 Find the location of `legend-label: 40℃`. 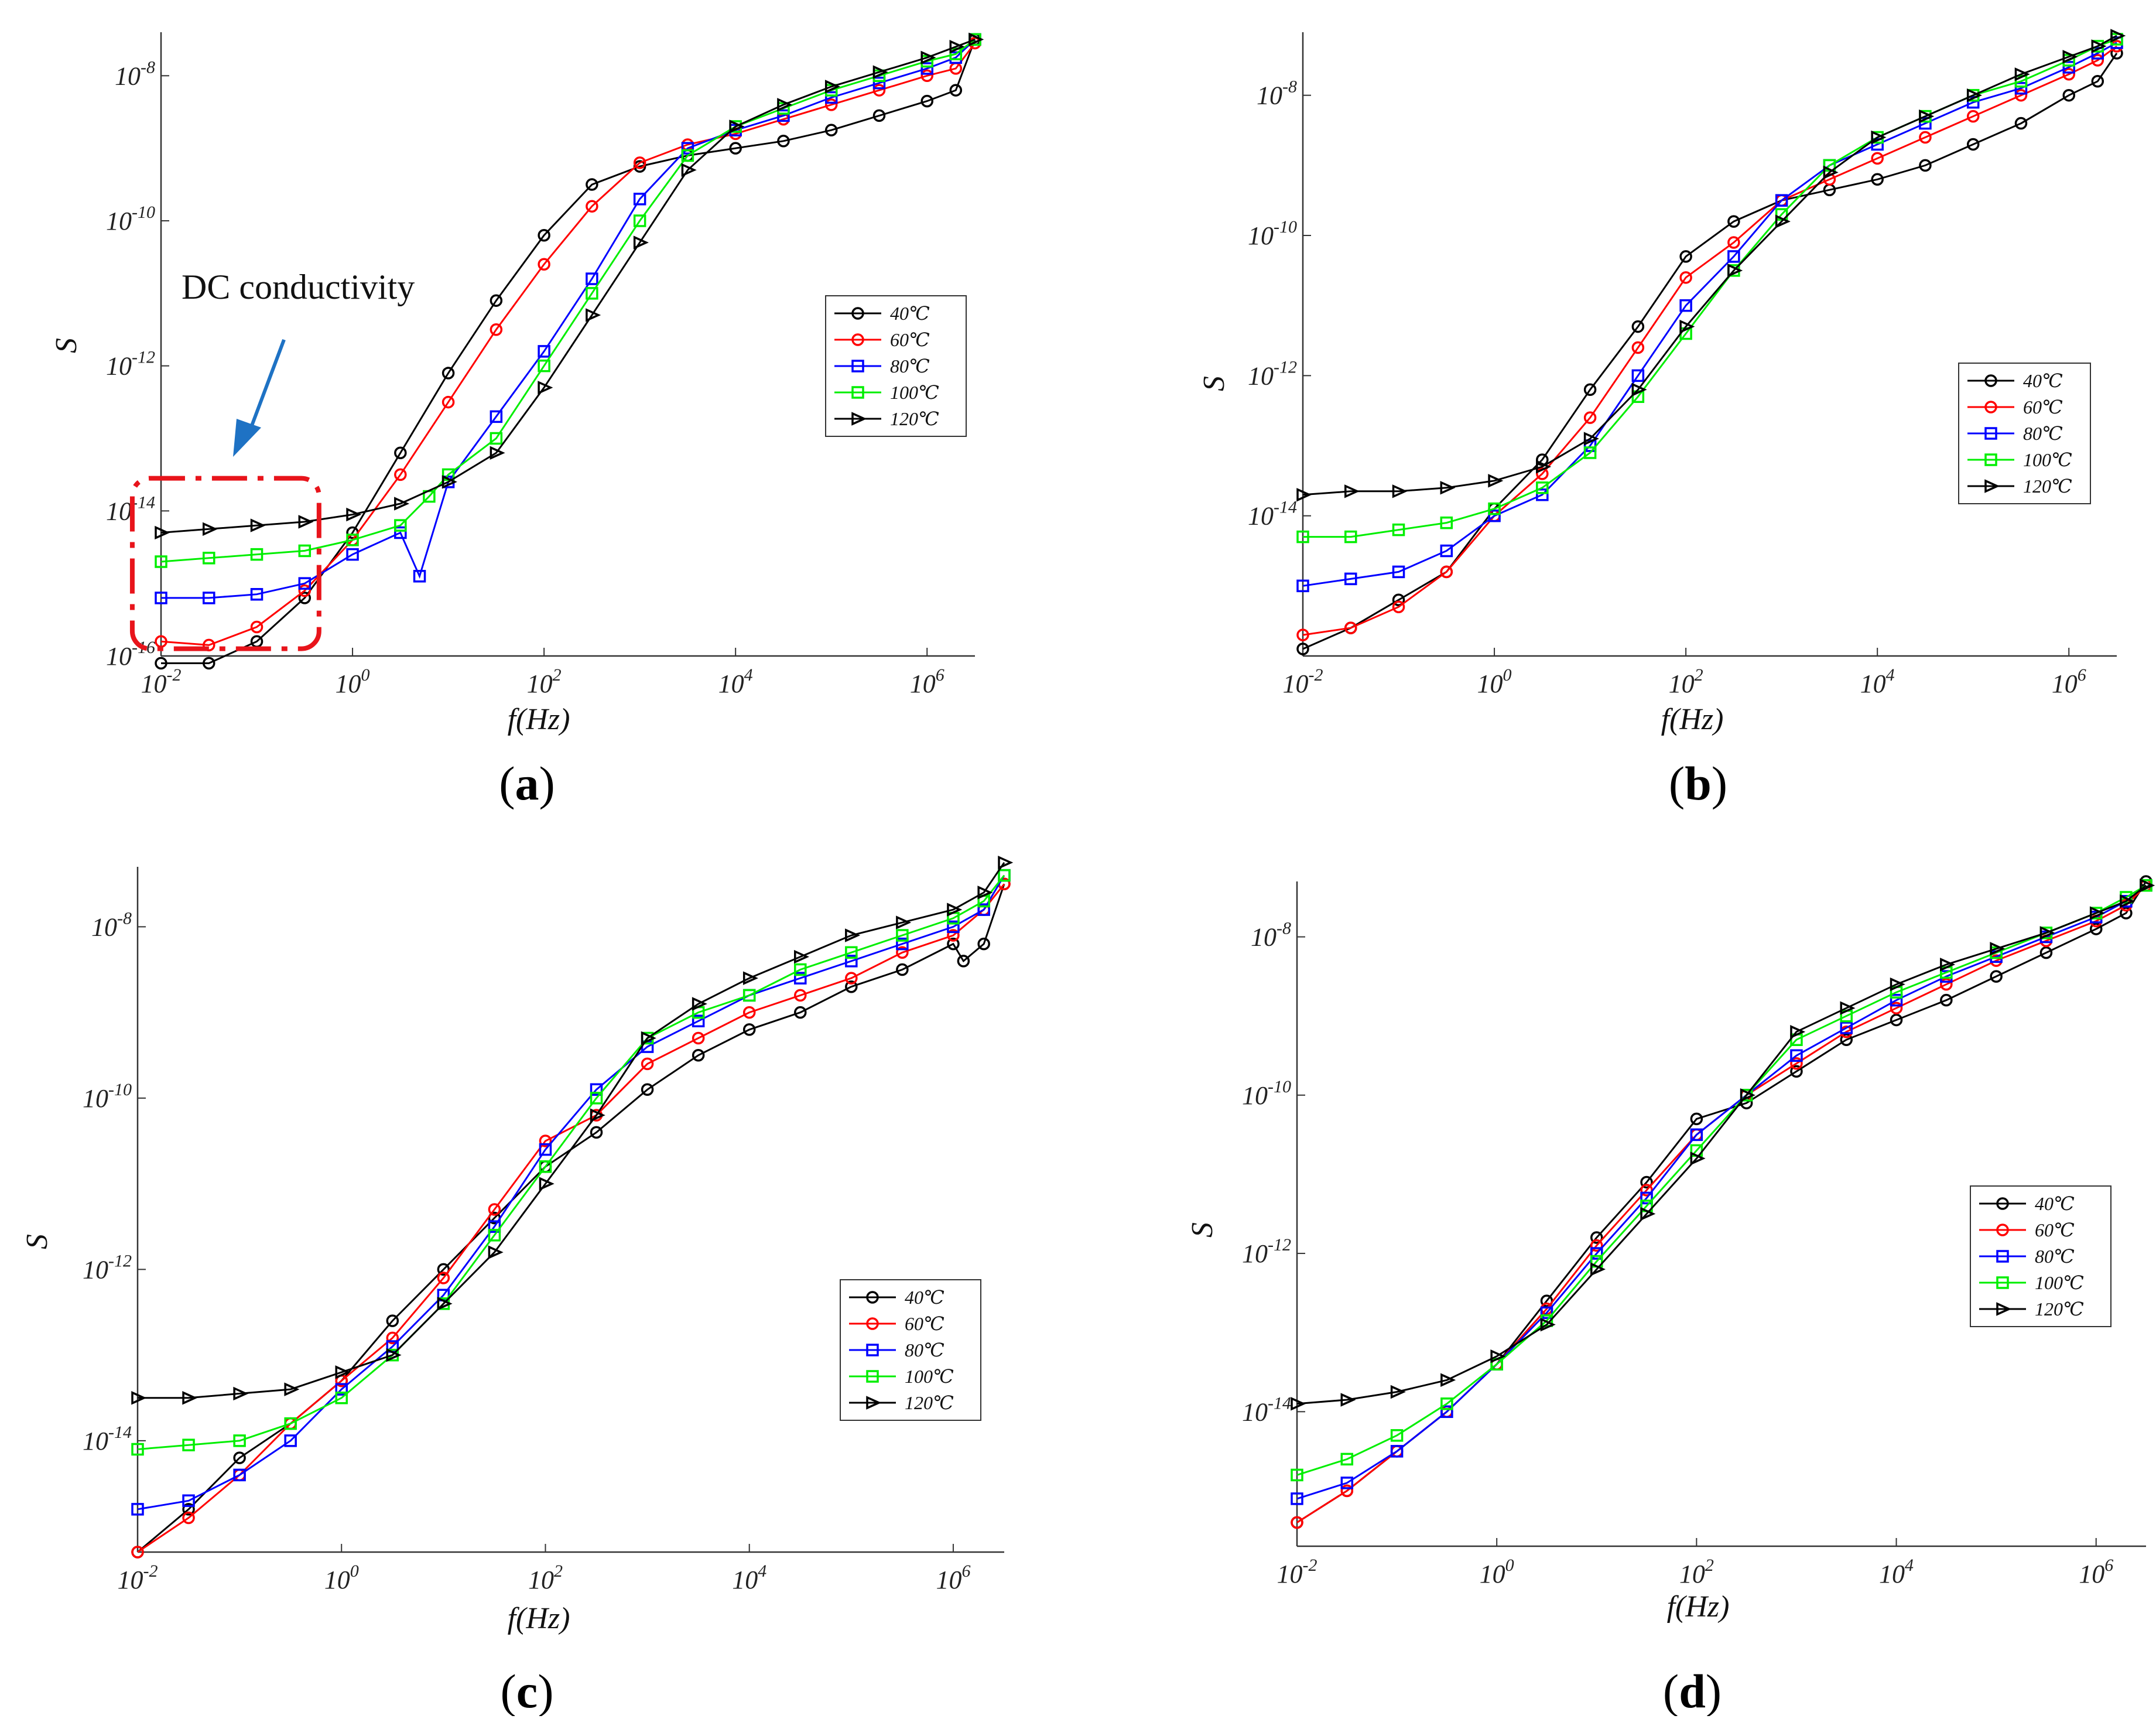

legend-label: 40℃ is located at coordinates (2055, 1204).